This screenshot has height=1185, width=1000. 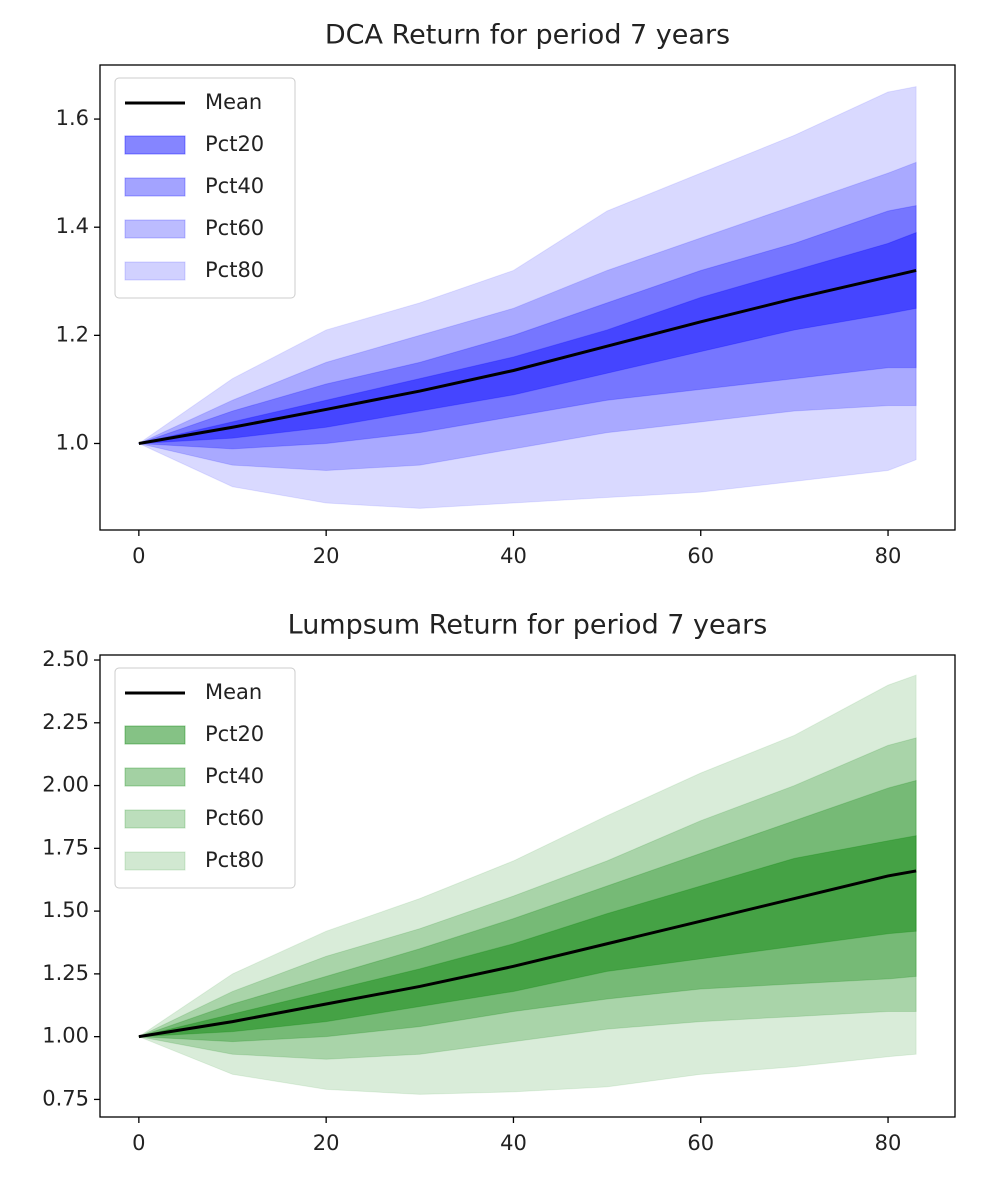 What do you see at coordinates (65, 659) in the screenshot?
I see `y-tick-label: 2.50` at bounding box center [65, 659].